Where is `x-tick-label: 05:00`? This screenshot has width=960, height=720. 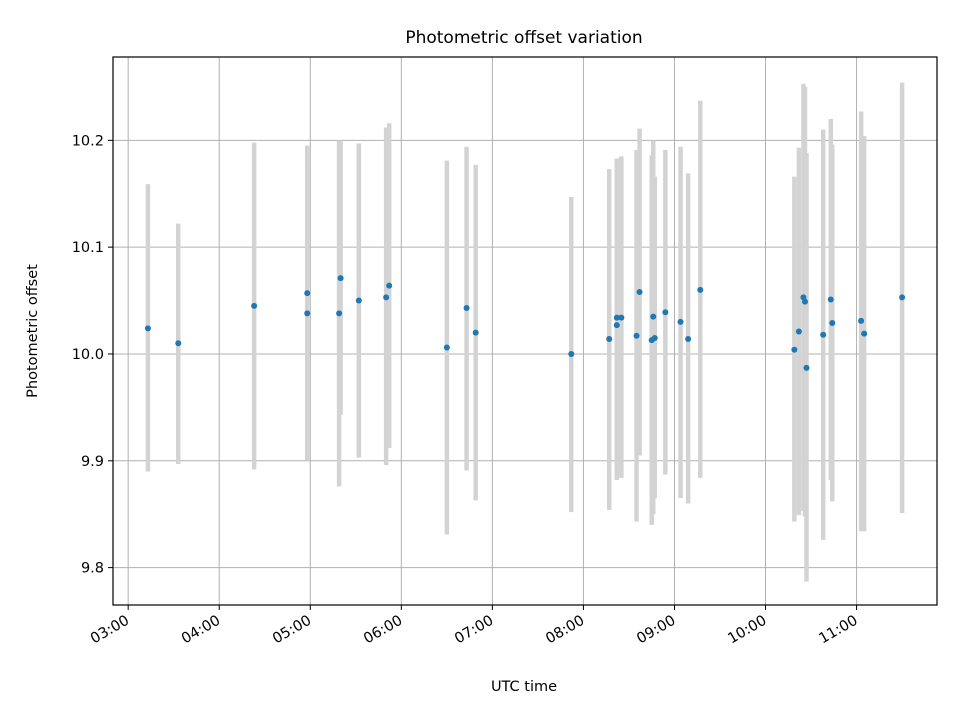
x-tick-label: 05:00 is located at coordinates (292, 630).